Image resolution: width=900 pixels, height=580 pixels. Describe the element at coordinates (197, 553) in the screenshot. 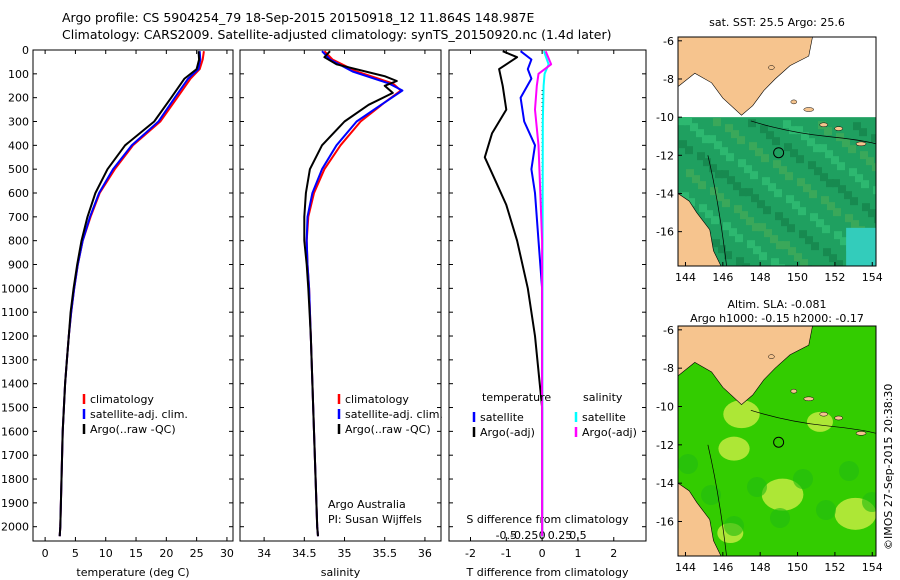

I see `x-tick-label-temperature: 25` at that location.